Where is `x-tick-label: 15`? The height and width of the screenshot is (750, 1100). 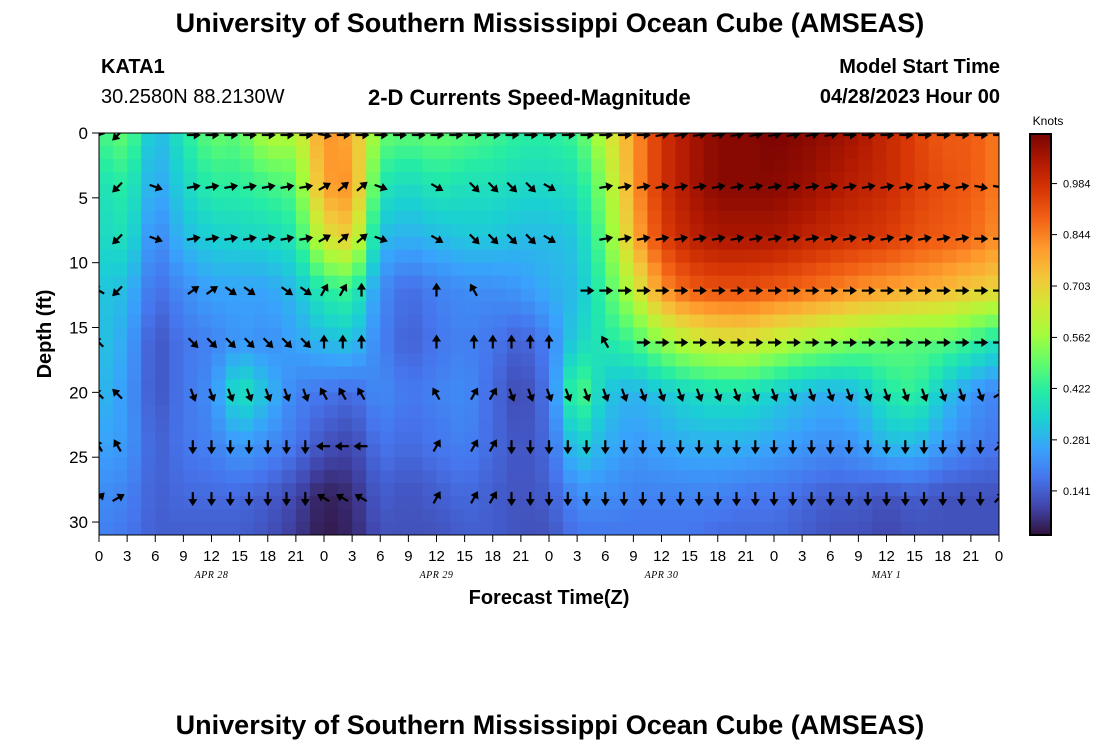 x-tick-label: 15 is located at coordinates (689, 556).